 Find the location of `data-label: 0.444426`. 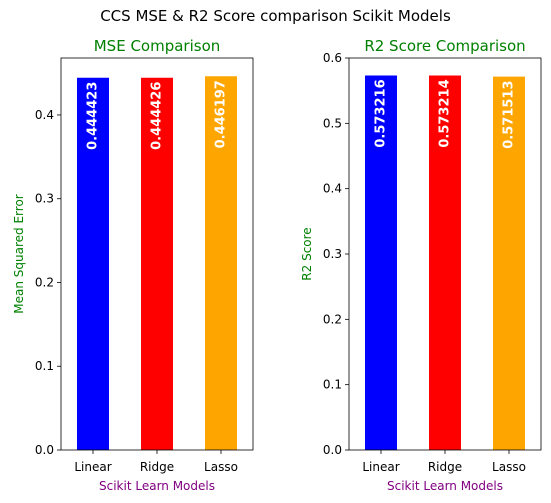

data-label: 0.444426 is located at coordinates (157, 116).